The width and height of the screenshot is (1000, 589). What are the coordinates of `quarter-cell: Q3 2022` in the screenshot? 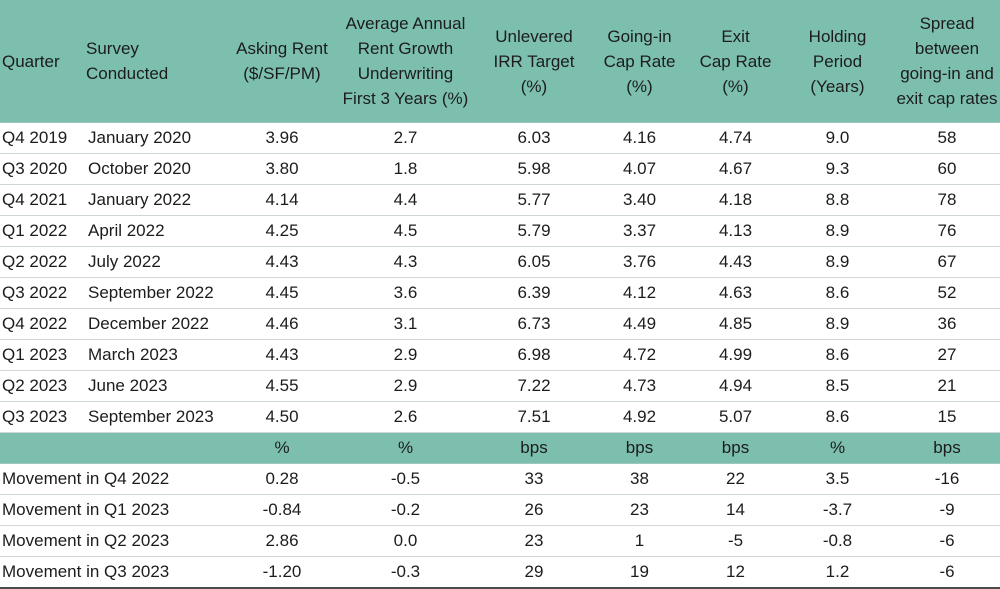 It's located at (42, 293).